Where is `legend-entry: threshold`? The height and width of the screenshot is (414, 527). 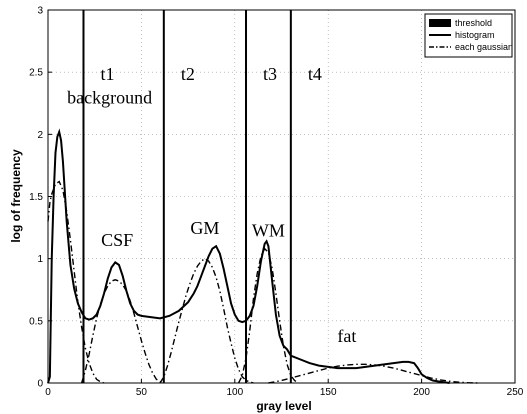
legend-entry: threshold is located at coordinates (473, 23).